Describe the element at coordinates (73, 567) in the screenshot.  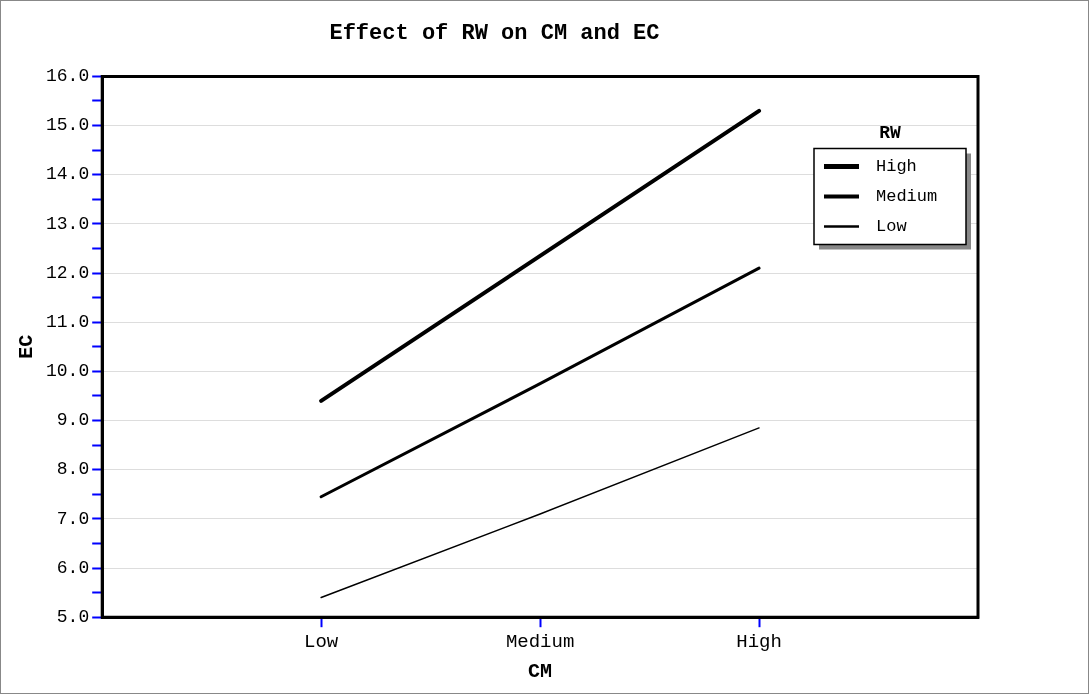
I see `y-tick-label: 6.0` at that location.